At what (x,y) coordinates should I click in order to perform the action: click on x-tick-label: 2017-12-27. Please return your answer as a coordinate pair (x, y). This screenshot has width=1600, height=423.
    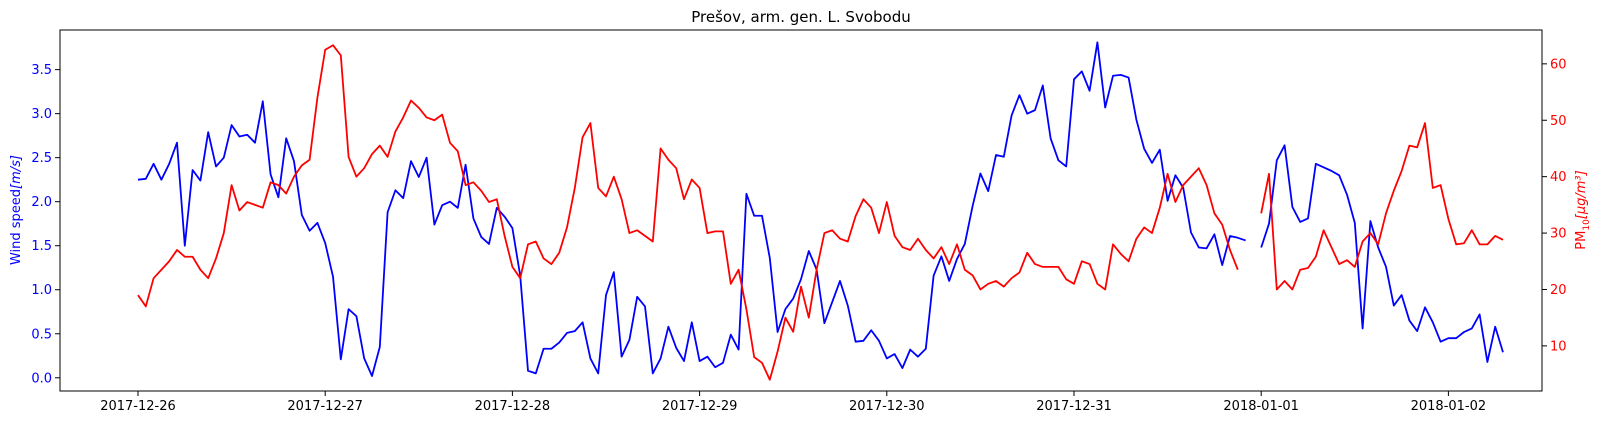
    Looking at the image, I should click on (325, 406).